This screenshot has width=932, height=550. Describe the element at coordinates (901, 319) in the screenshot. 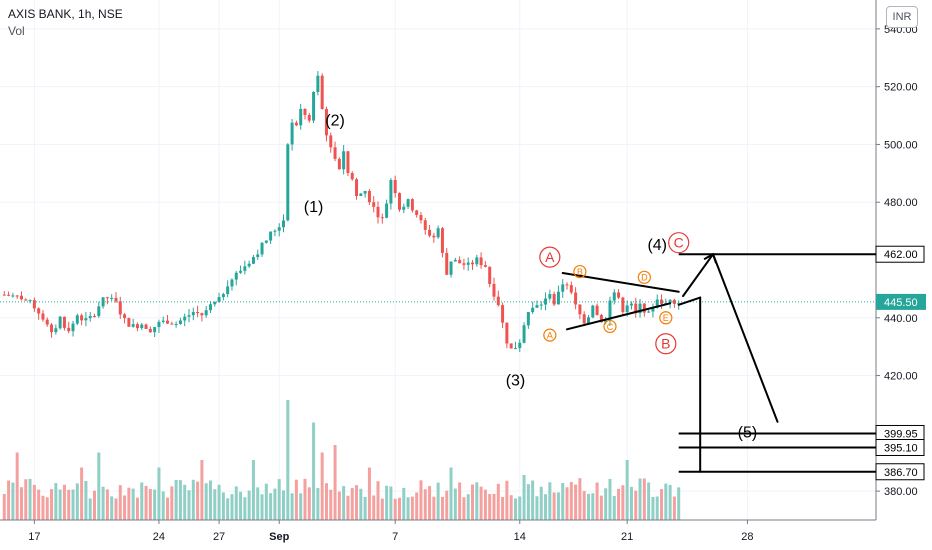

I see `price-tick-label: 440.00` at that location.